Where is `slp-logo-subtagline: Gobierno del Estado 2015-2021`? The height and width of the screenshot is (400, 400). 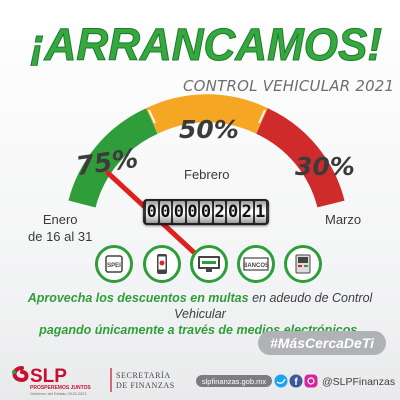
slp-logo-subtagline: Gobierno del Estado 2015-2021 is located at coordinates (58, 393).